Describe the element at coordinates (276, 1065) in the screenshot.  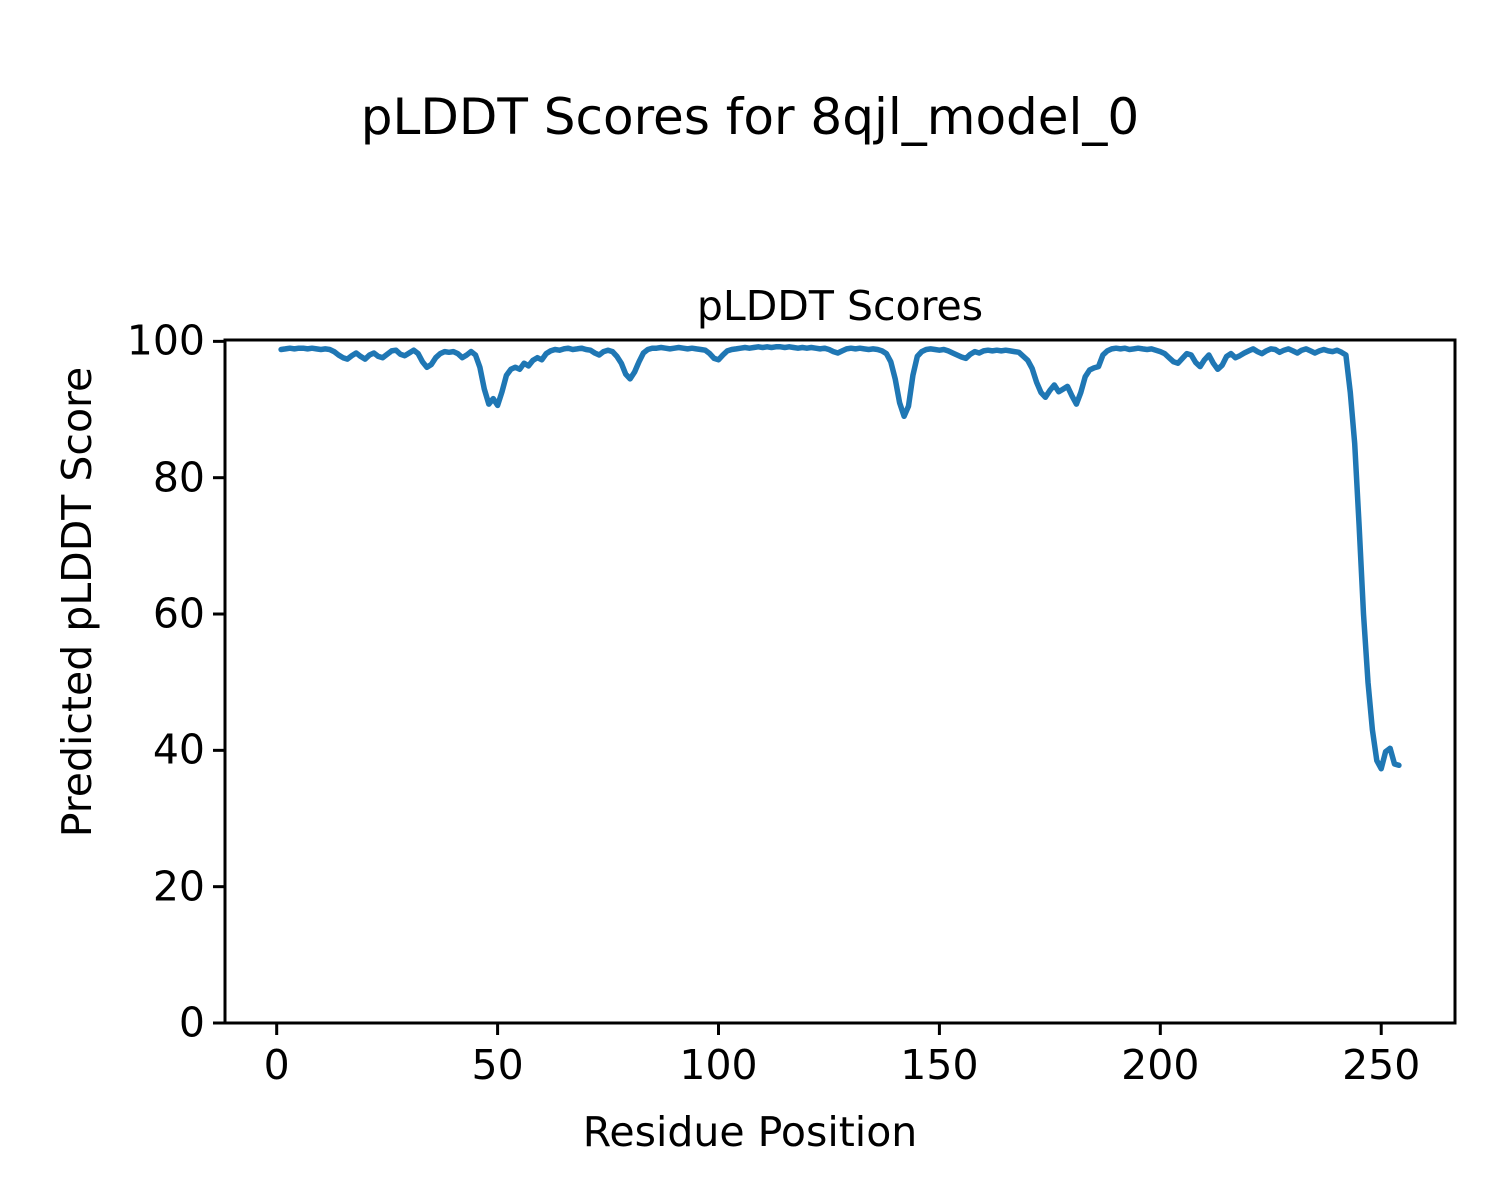
I see `x-tick-label: 0` at that location.